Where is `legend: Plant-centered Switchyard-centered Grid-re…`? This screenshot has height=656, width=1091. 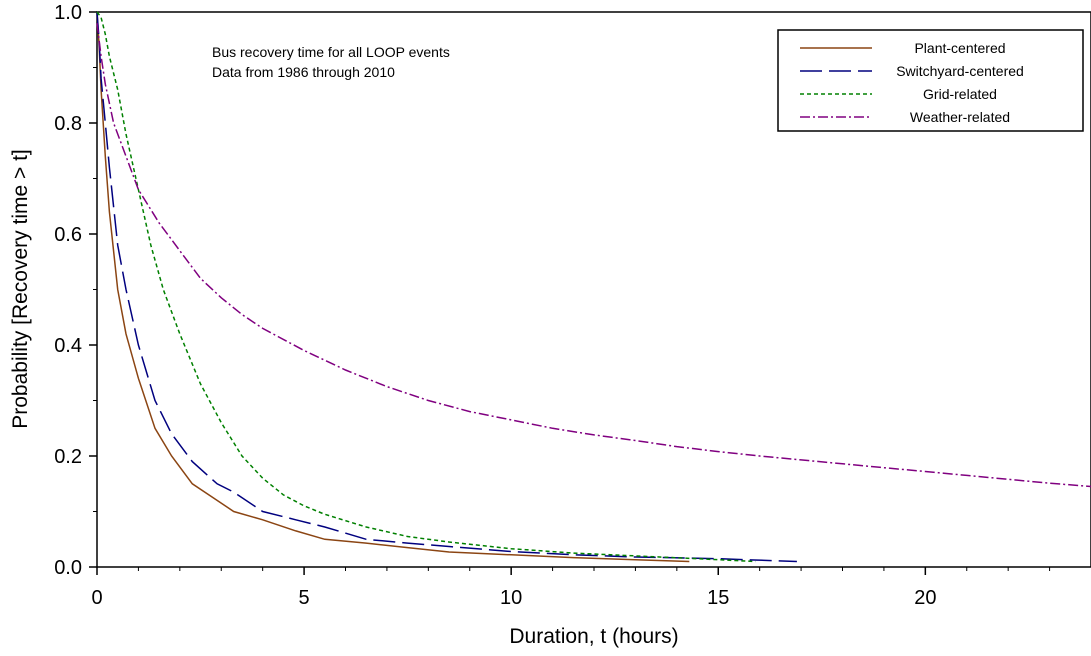
legend: Plant-centered Switchyard-centered Grid-re… is located at coordinates (930, 80).